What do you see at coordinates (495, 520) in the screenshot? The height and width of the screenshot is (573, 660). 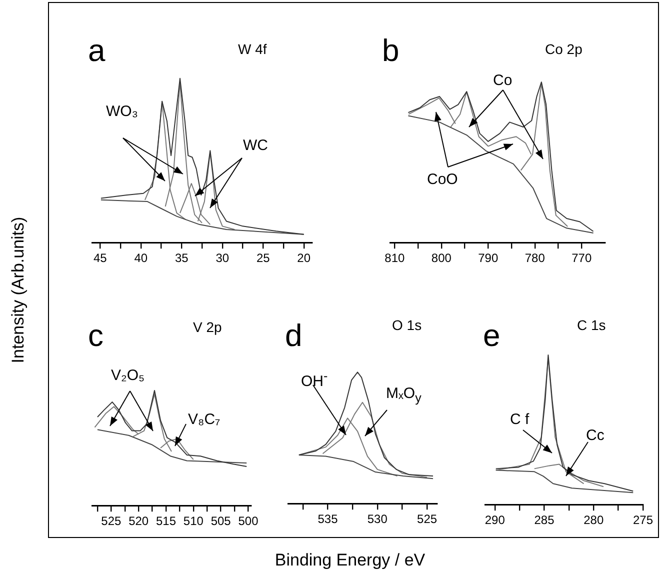 I see `x-tick-label: 290` at bounding box center [495, 520].